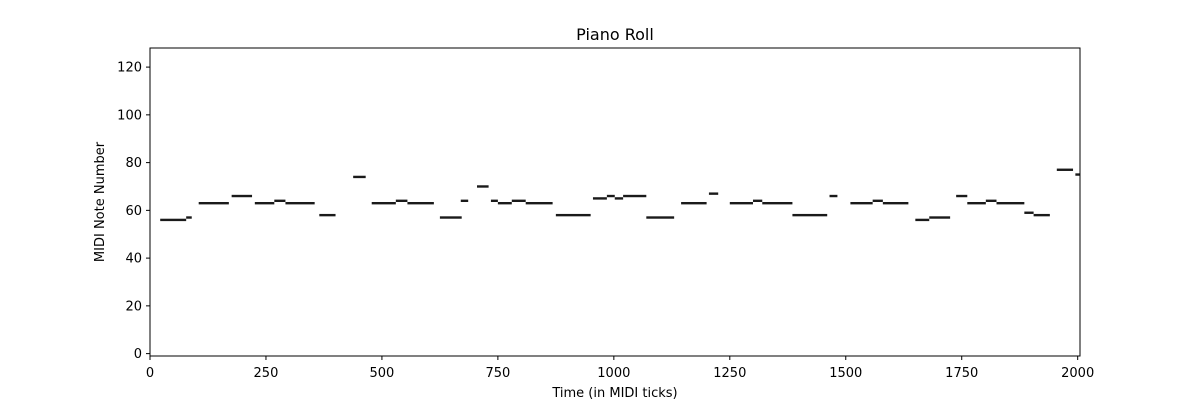  What do you see at coordinates (961, 373) in the screenshot?
I see `x-tick-label: 1750` at bounding box center [961, 373].